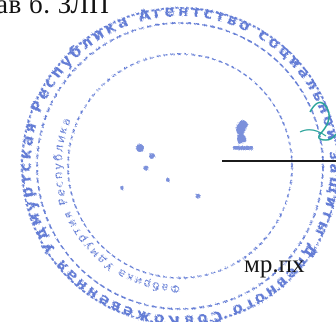 The width and height of the screenshot is (336, 322). What do you see at coordinates (279, 161) in the screenshot?
I see `signature-line` at bounding box center [279, 161].